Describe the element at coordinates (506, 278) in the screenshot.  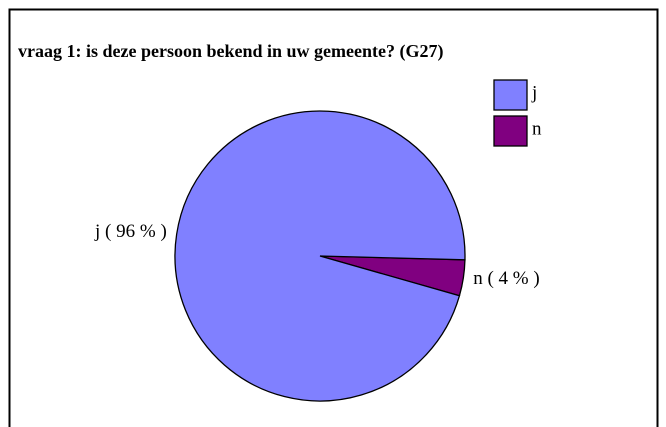
I see `data-label: n ( 4 % )` at that location.